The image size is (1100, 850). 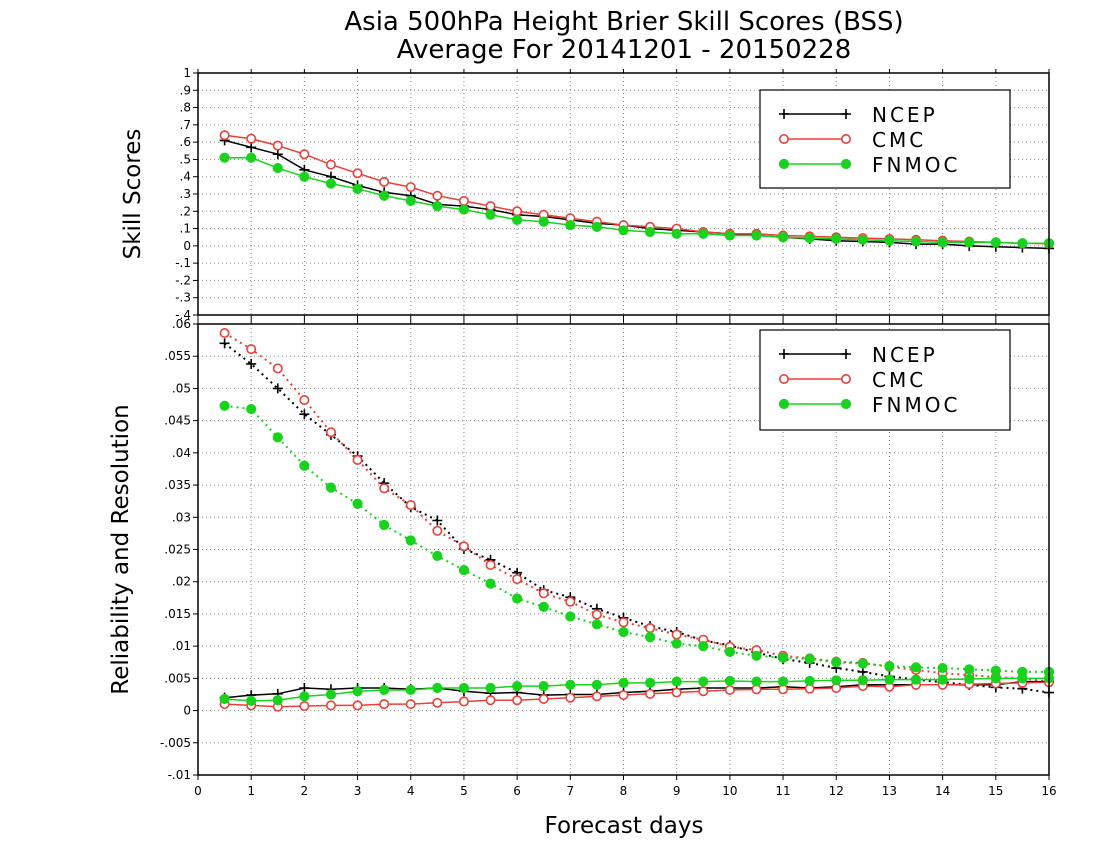 I want to click on y-tick-label: .02, so click(x=181, y=582).